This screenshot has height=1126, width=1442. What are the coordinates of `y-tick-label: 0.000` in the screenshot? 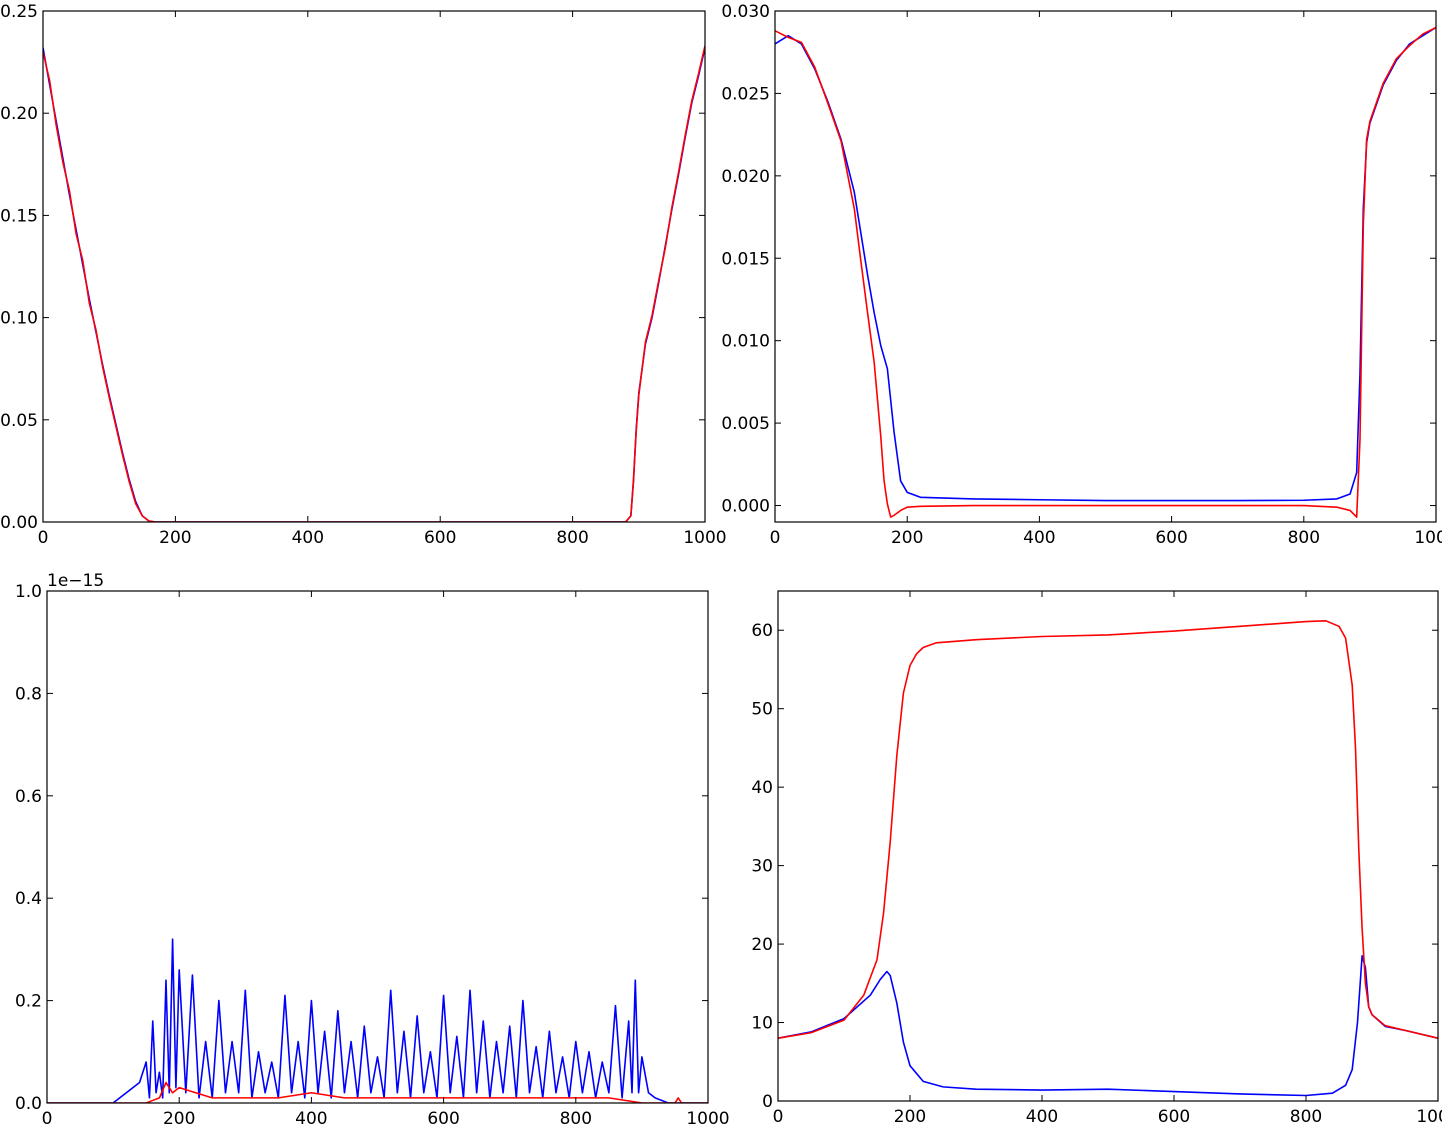 It's located at (745, 507).